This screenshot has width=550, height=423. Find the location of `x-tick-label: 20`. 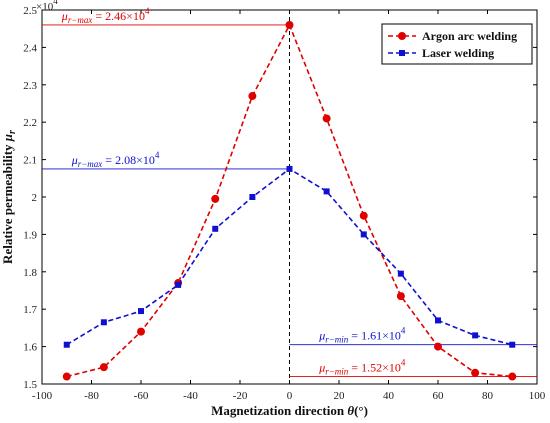

x-tick-label: 20 is located at coordinates (340, 396).